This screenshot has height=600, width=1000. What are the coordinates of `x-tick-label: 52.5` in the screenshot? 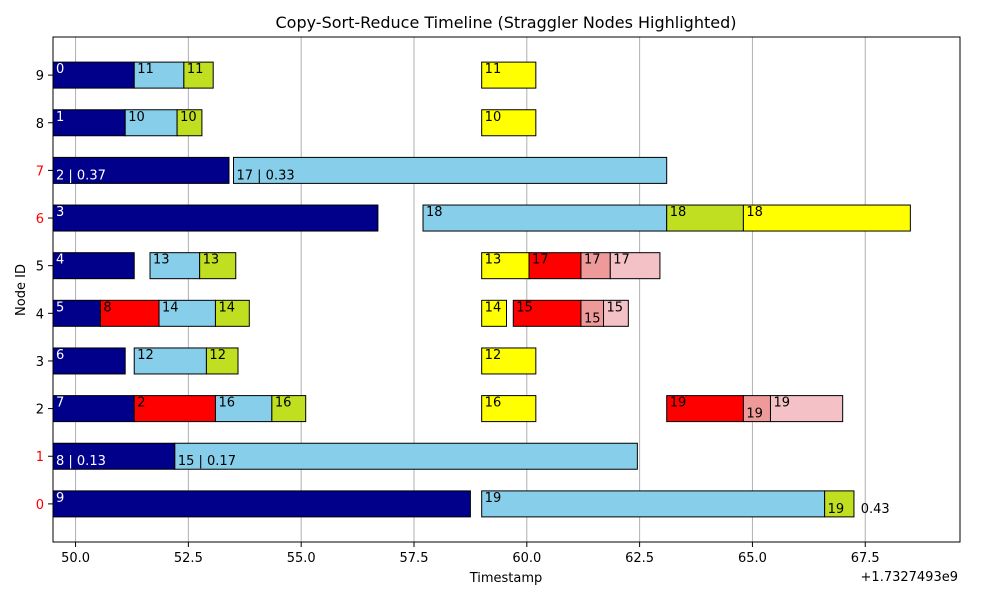 It's located at (188, 558).